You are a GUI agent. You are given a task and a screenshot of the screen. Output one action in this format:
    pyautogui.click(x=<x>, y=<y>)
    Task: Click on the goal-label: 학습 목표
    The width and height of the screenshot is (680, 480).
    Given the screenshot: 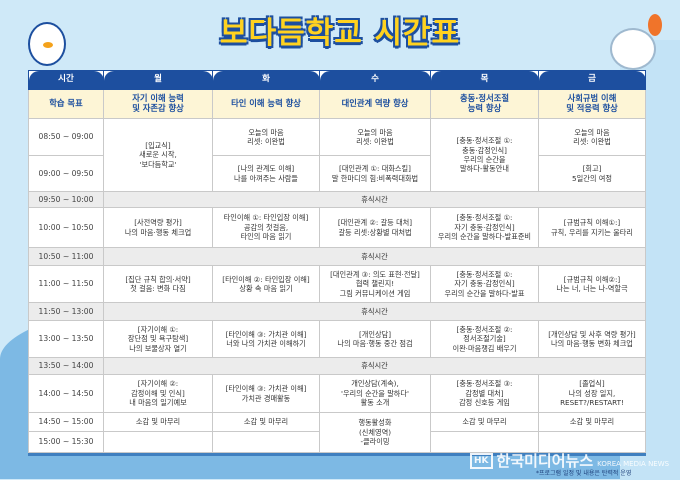 What is the action you would take?
    pyautogui.click(x=66, y=104)
    